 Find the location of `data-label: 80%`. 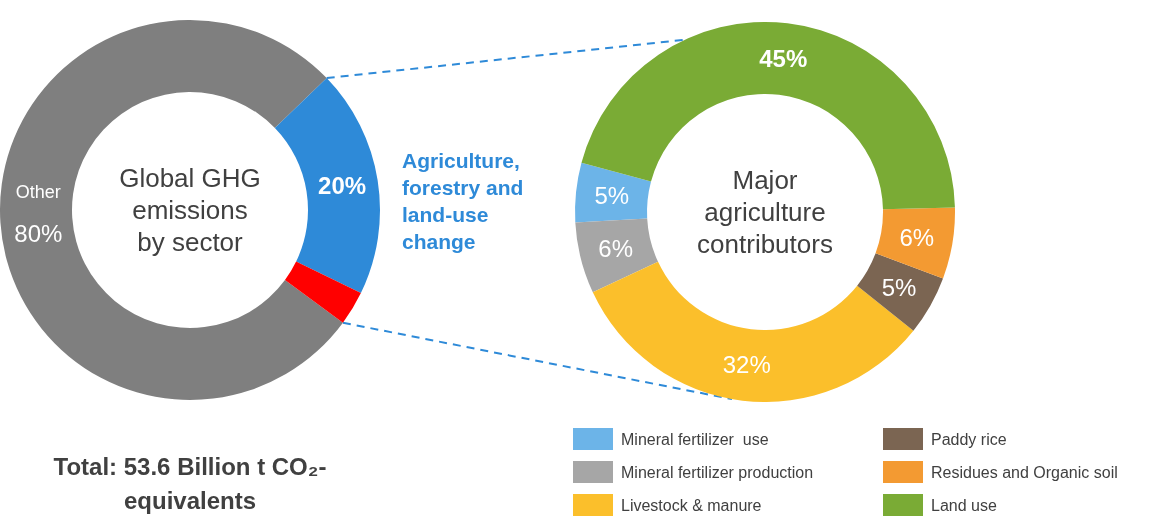

data-label: 80% is located at coordinates (38, 234).